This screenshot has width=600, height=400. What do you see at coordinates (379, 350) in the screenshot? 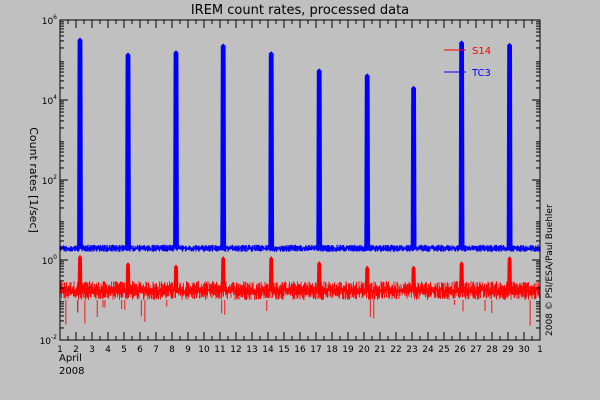
I see `x-tick-label: 21` at bounding box center [379, 350].